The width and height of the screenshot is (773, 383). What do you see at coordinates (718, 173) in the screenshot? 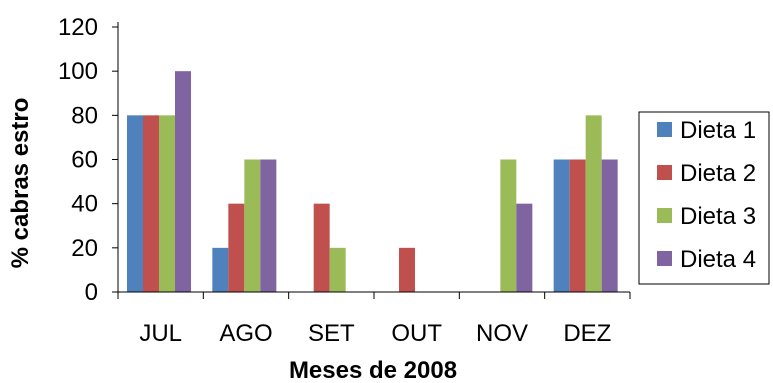
I see `legend-label: Dieta 2` at bounding box center [718, 173].